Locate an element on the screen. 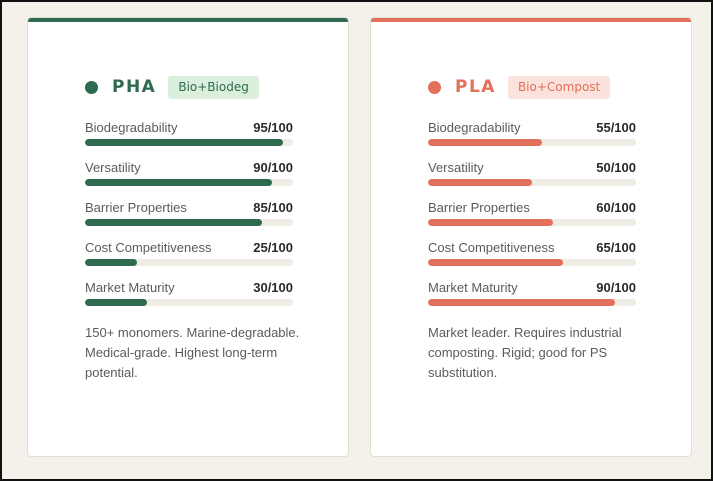  metric-value: 60/100 is located at coordinates (616, 207).